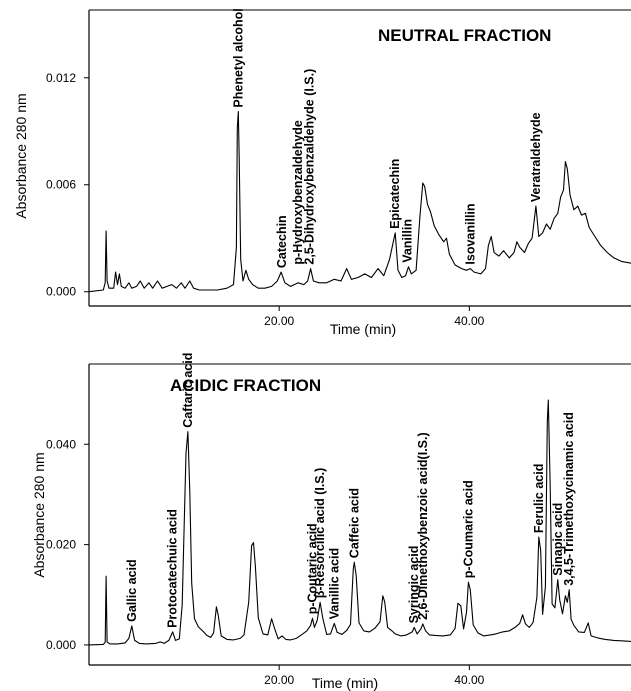 The image size is (631, 691). Describe the element at coordinates (468, 529) in the screenshot. I see `peak-label: p-Coumaric acid` at that location.